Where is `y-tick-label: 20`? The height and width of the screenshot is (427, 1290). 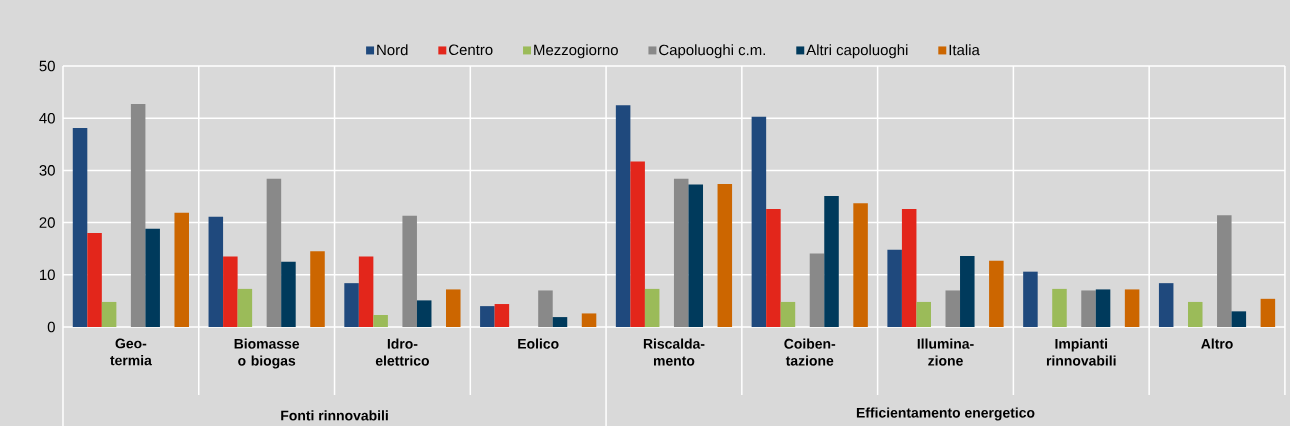 y-tick-label: 20 is located at coordinates (47, 223).